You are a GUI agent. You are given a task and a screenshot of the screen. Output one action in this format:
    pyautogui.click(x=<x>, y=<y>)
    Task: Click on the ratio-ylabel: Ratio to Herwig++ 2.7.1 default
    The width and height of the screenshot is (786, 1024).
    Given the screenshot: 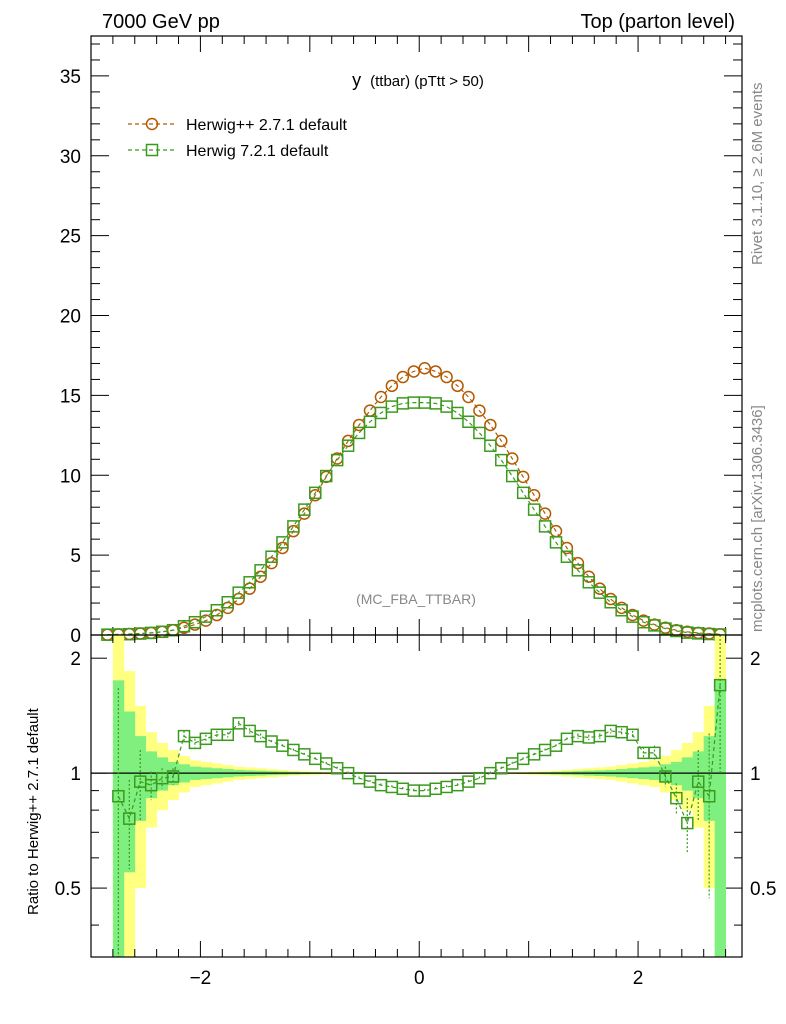 What is the action you would take?
    pyautogui.click(x=33, y=811)
    